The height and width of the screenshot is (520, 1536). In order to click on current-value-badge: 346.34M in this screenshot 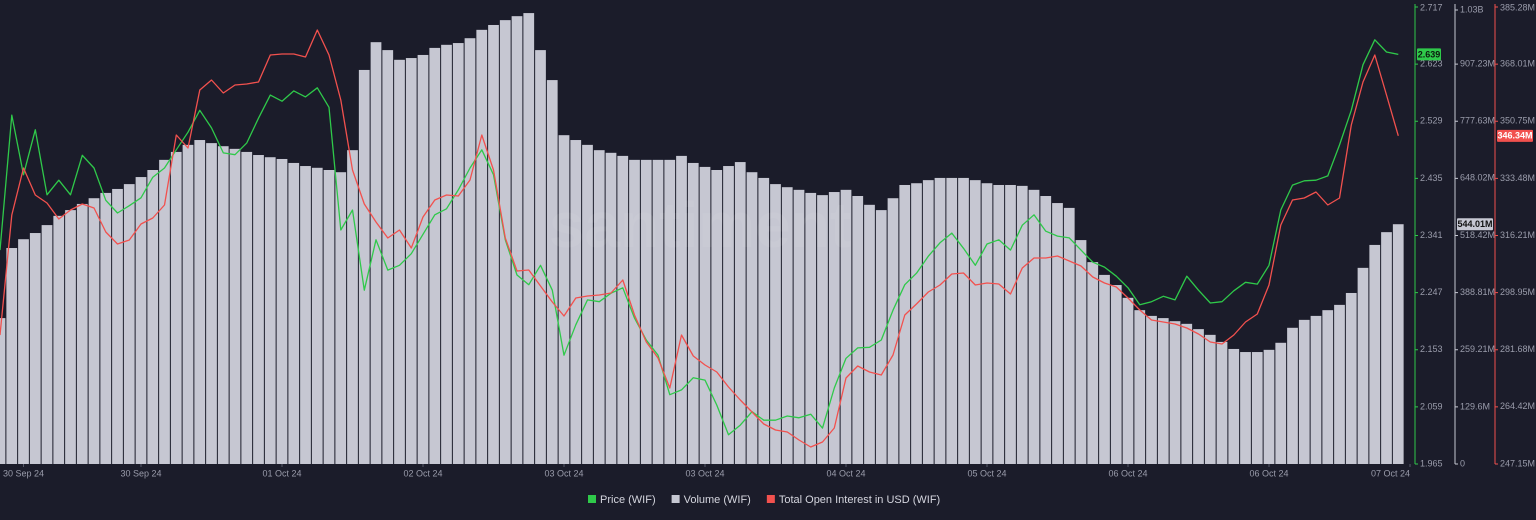, I will do `click(1515, 135)`.